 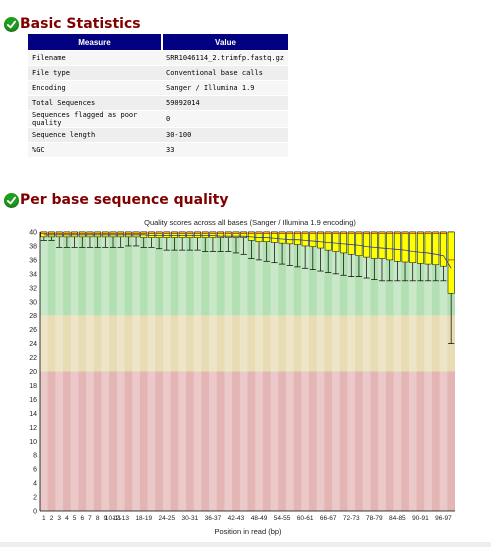 What do you see at coordinates (33, 400) in the screenshot?
I see `y-tick-label: 16` at bounding box center [33, 400].